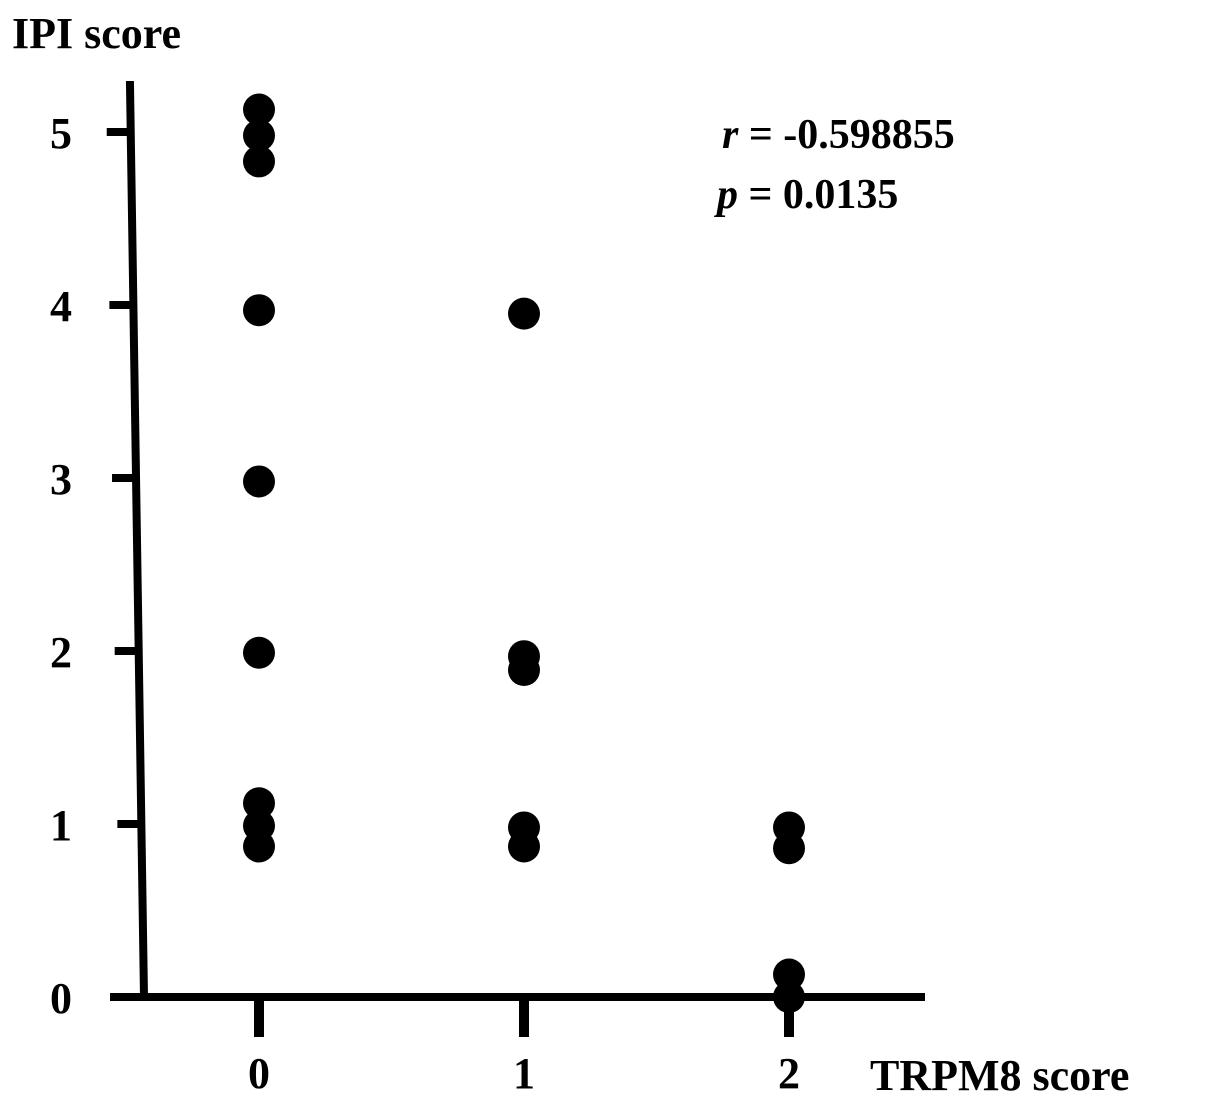  Describe the element at coordinates (61, 652) in the screenshot. I see `y-tick-label: 2` at that location.